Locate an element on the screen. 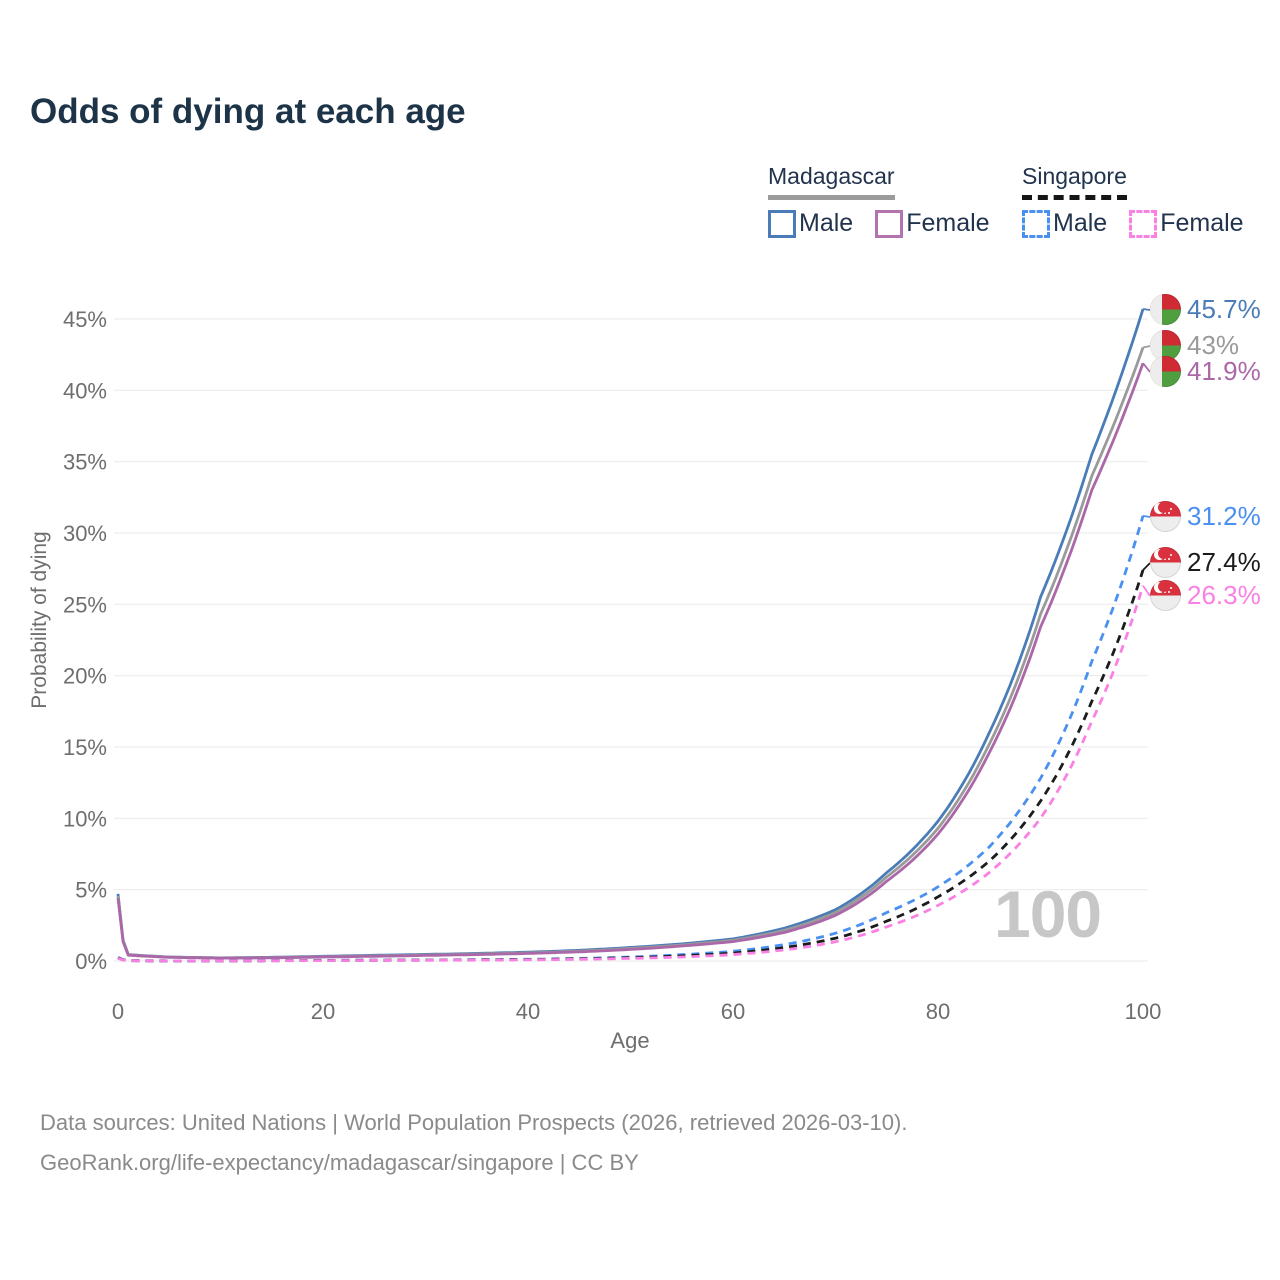 The width and height of the screenshot is (1280, 1280). series-end-value: 27.4% is located at coordinates (1224, 562).